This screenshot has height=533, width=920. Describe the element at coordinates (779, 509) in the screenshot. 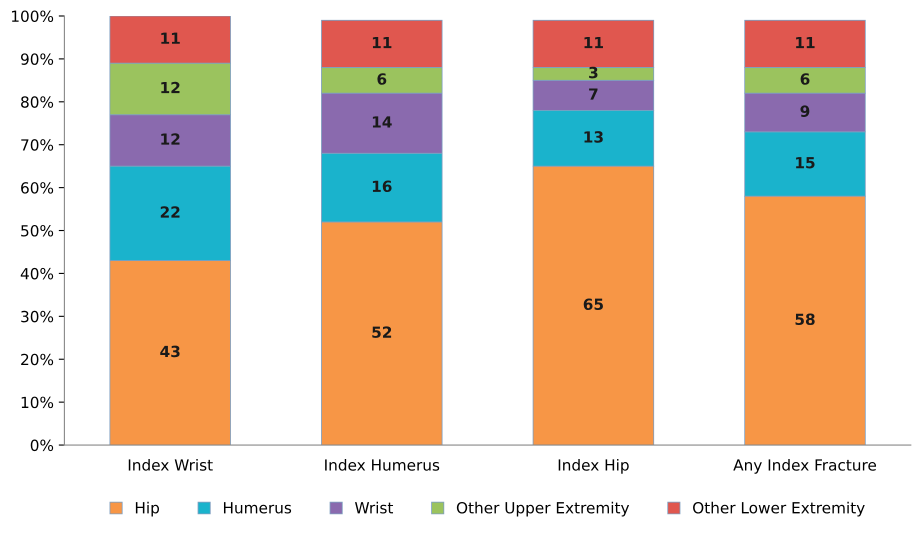

I see `legend-label: Other Lower Extremity` at that location.